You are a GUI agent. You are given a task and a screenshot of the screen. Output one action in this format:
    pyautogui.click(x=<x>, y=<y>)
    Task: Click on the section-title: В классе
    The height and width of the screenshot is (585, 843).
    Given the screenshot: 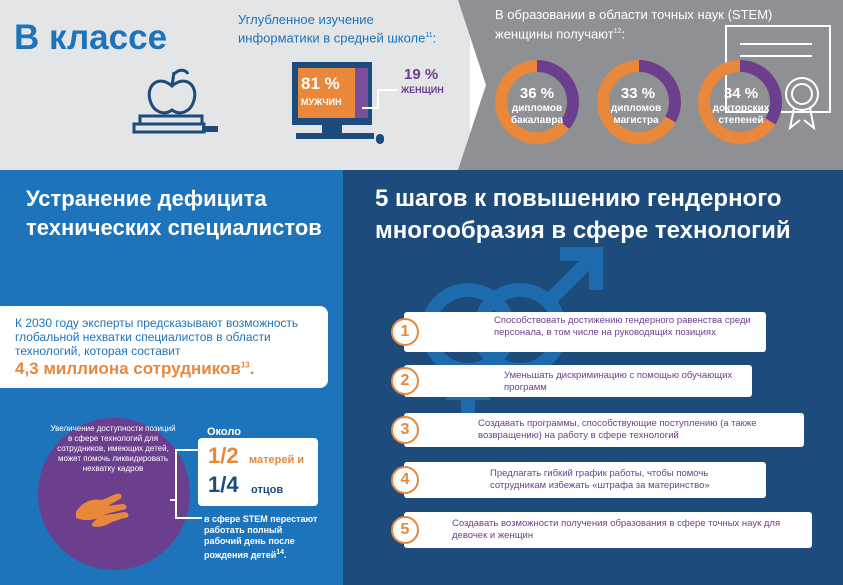 What is the action you would take?
    pyautogui.click(x=91, y=37)
    